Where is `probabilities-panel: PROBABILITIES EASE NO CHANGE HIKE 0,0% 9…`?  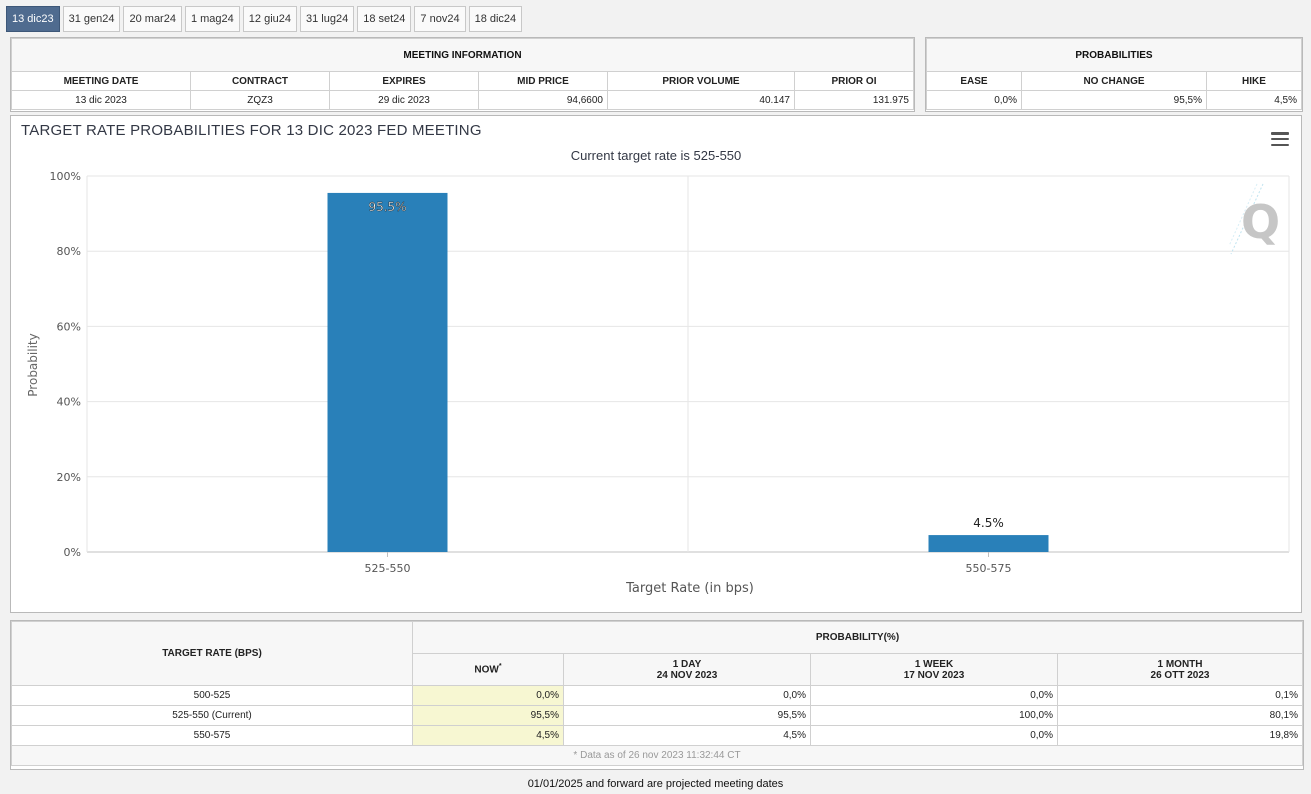
probabilities-panel: PROBABILITIES EASE NO CHANGE HIKE 0,0% 9… is located at coordinates (1114, 74).